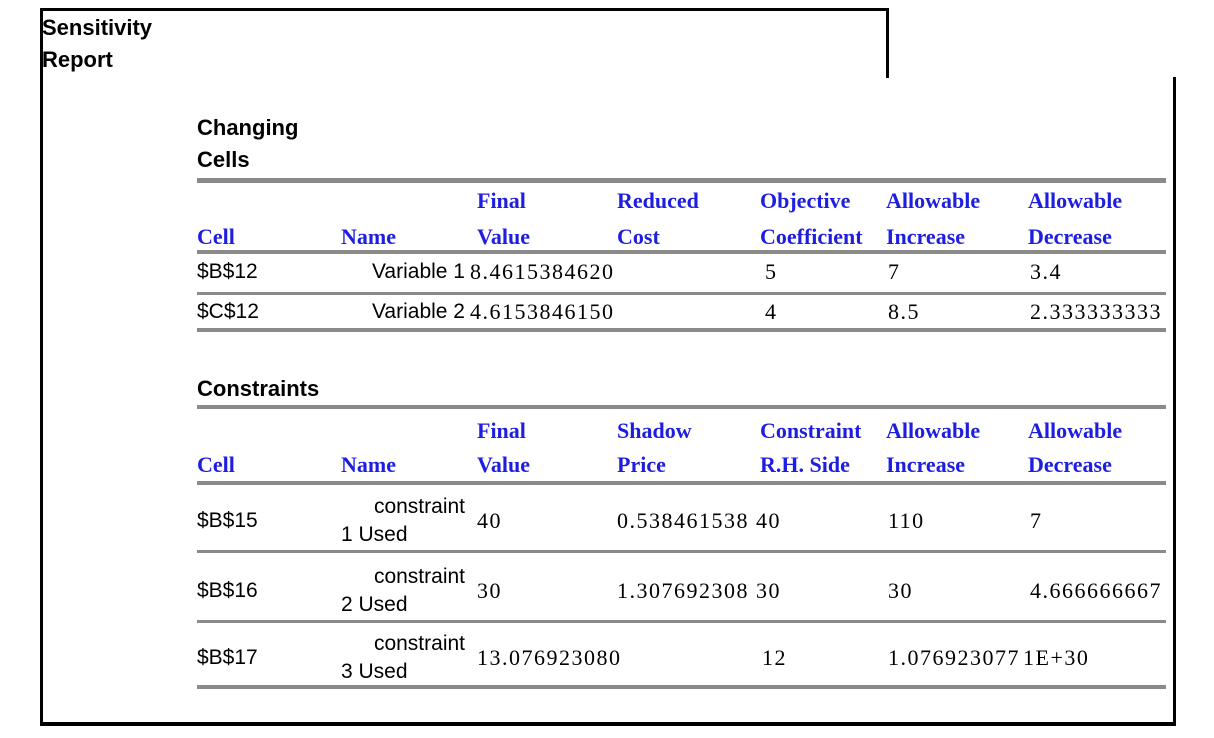 The height and width of the screenshot is (738, 1214). What do you see at coordinates (374, 604) in the screenshot?
I see `constraints-row-2-name-line-2: 2 Used` at bounding box center [374, 604].